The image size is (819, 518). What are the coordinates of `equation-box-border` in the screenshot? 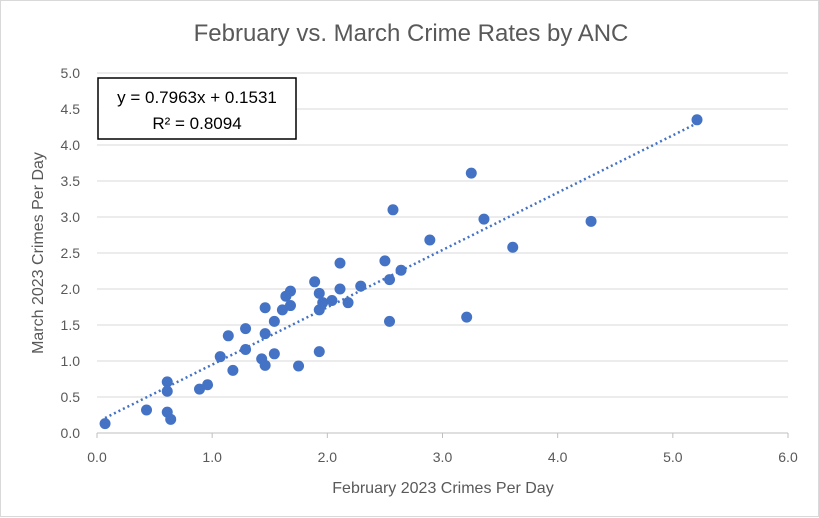 It's located at (197, 108).